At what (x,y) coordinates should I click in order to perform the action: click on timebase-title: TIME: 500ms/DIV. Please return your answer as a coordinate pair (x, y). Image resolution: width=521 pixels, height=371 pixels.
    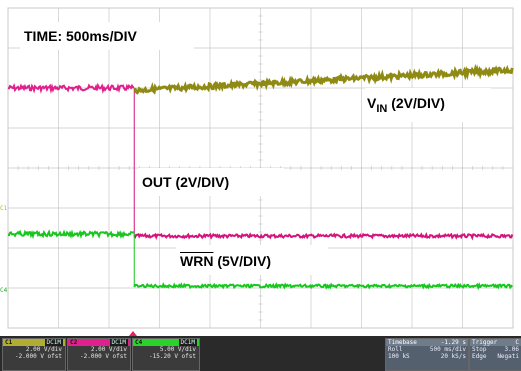
    Looking at the image, I should click on (107, 36).